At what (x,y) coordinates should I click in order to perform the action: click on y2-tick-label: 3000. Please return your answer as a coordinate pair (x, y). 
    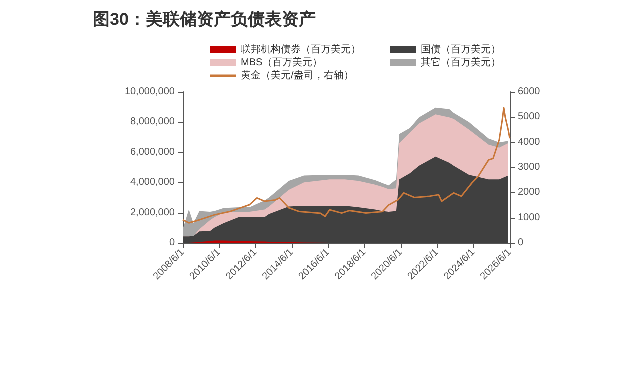
    Looking at the image, I should click on (529, 167).